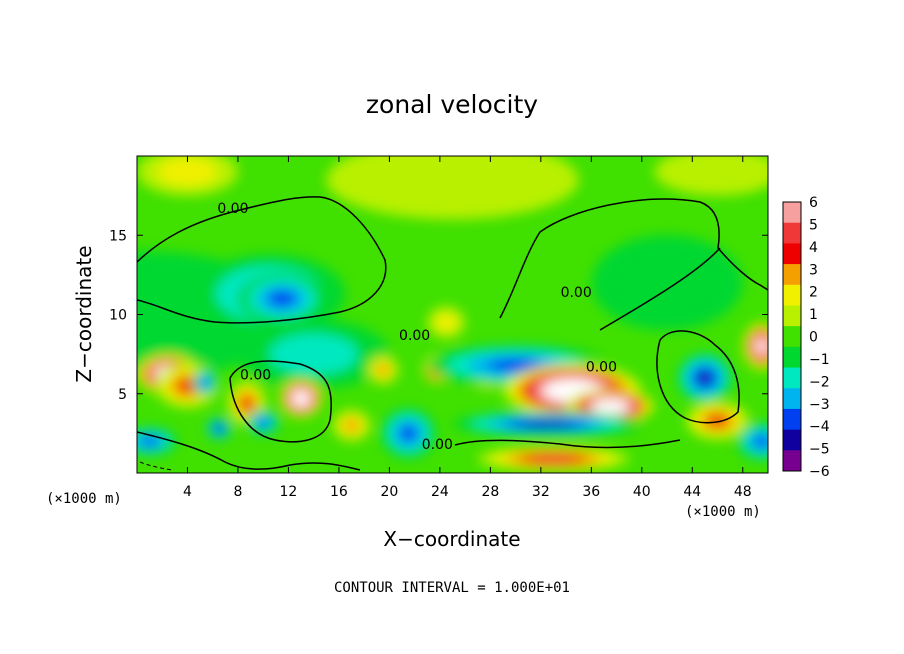 This screenshot has height=654, width=904. What do you see at coordinates (819, 360) in the screenshot?
I see `colorbar-label: −1` at bounding box center [819, 360].